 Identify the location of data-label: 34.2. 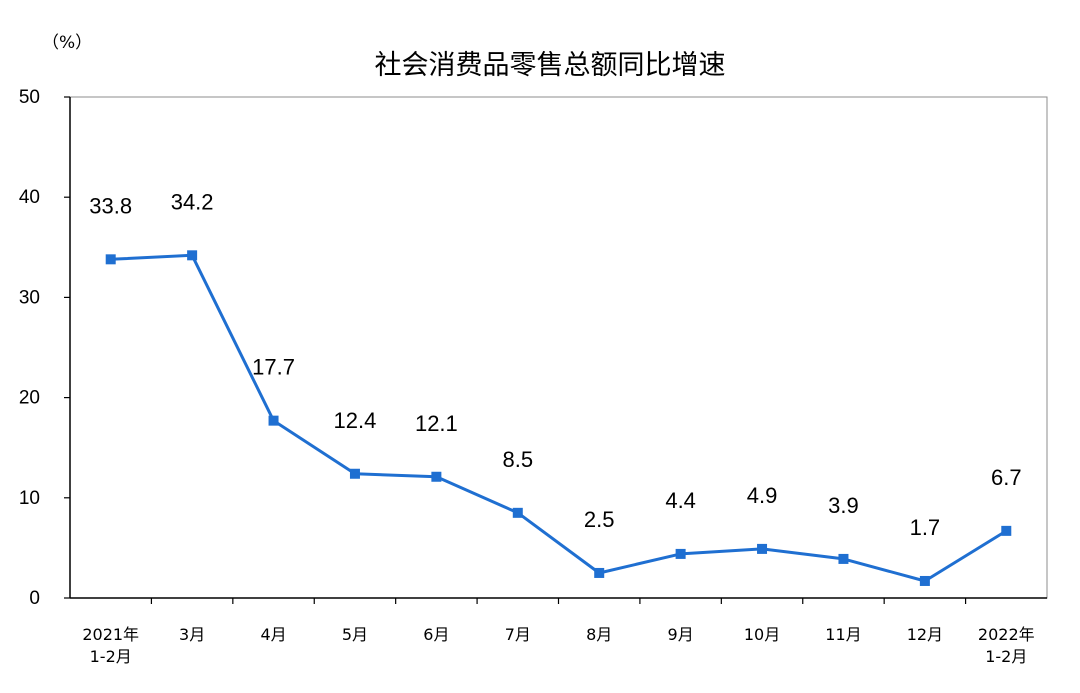
(192, 201).